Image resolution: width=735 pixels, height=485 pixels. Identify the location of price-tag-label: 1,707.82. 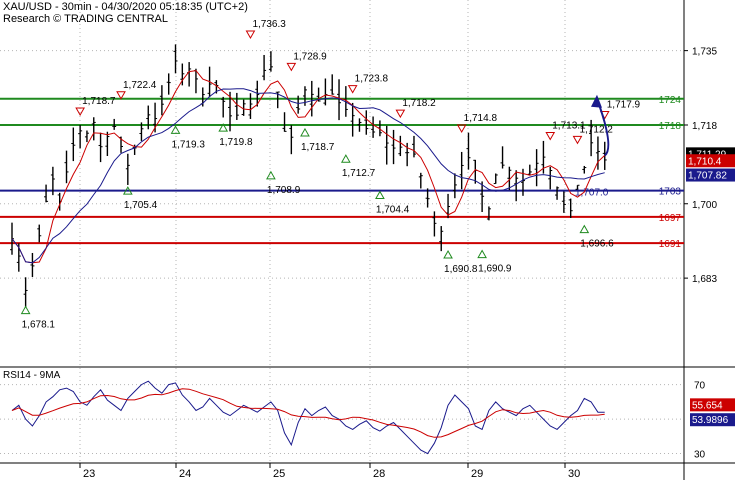
(707, 176).